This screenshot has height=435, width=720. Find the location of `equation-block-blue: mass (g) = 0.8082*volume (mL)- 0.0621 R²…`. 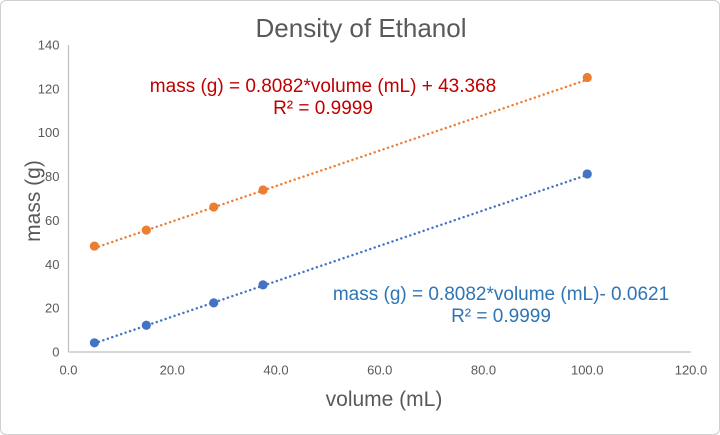

equation-block-blue: mass (g) = 0.8082*volume (mL)- 0.0621 R²… is located at coordinates (501, 306).